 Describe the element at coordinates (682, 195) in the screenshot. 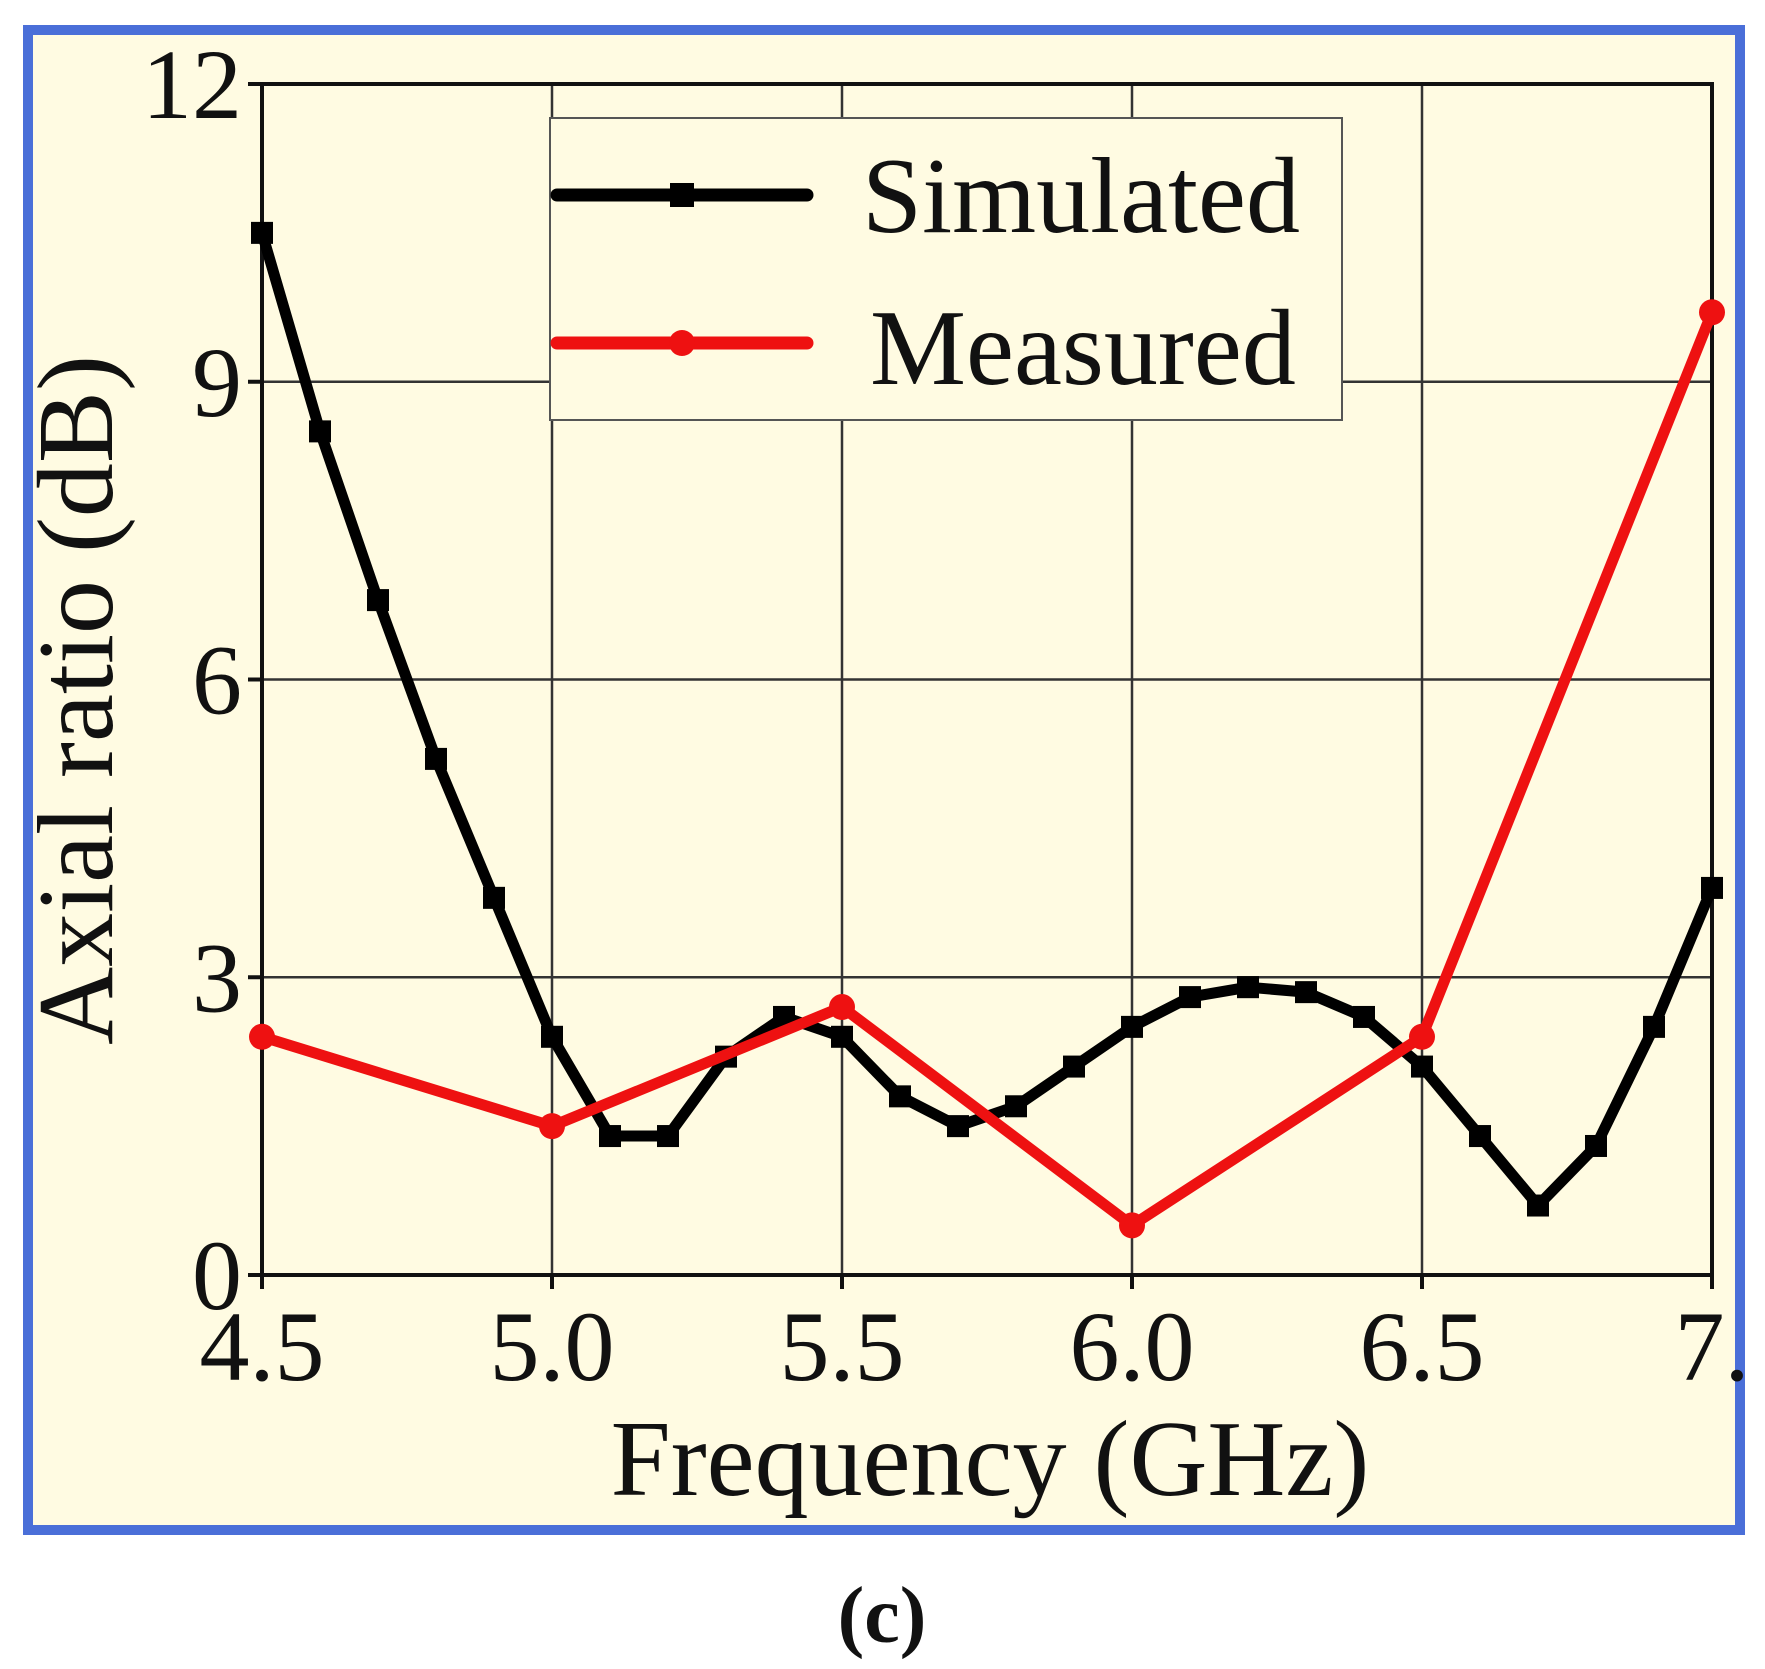

I see `legend-simulated-marker` at that location.